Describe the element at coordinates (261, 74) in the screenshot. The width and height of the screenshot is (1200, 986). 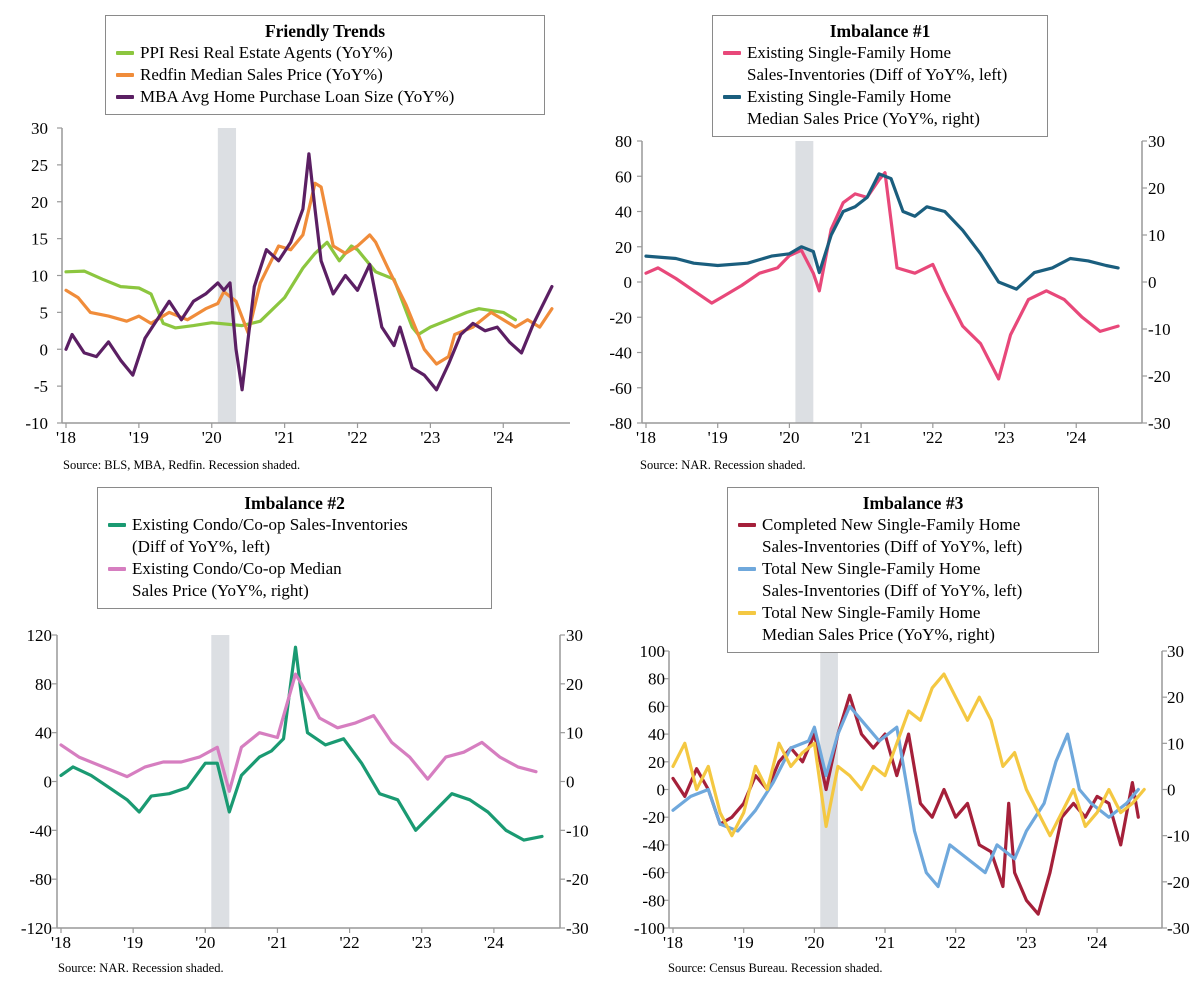
I see `legend-label: Redfin Median Sales Price (YoY%)` at that location.